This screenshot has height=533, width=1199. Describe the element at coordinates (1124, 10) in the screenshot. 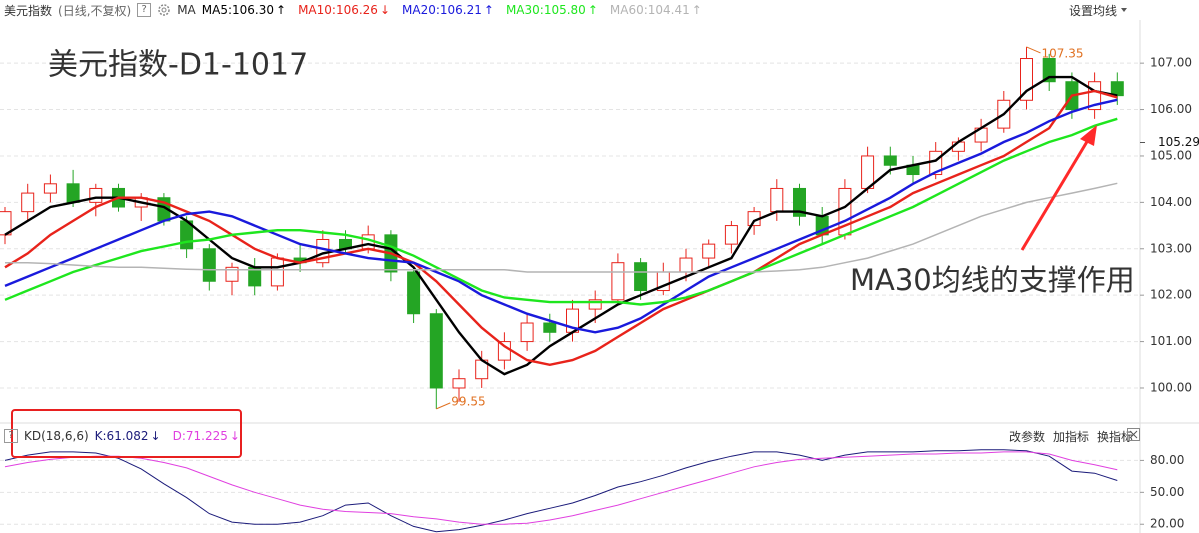

I see `dropdown-caret` at that location.